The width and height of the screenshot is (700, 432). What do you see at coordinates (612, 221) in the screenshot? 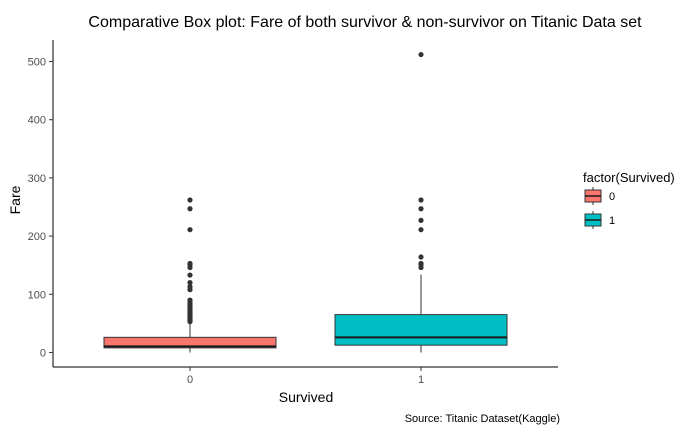
I see `legend-label: 1` at bounding box center [612, 221].